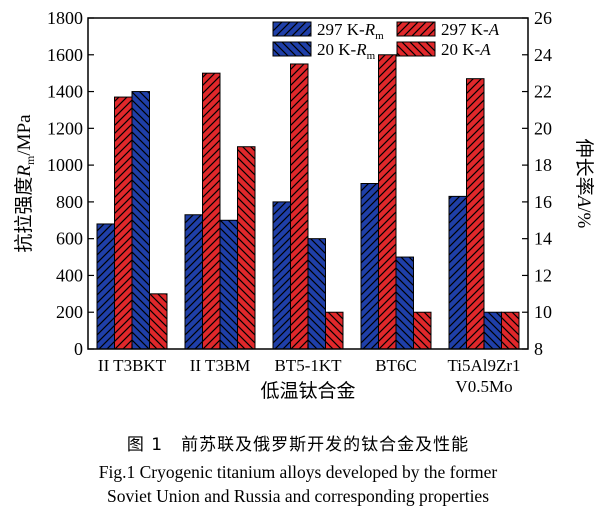  I want to click on y-right-tick-label: 16, so click(543, 202).